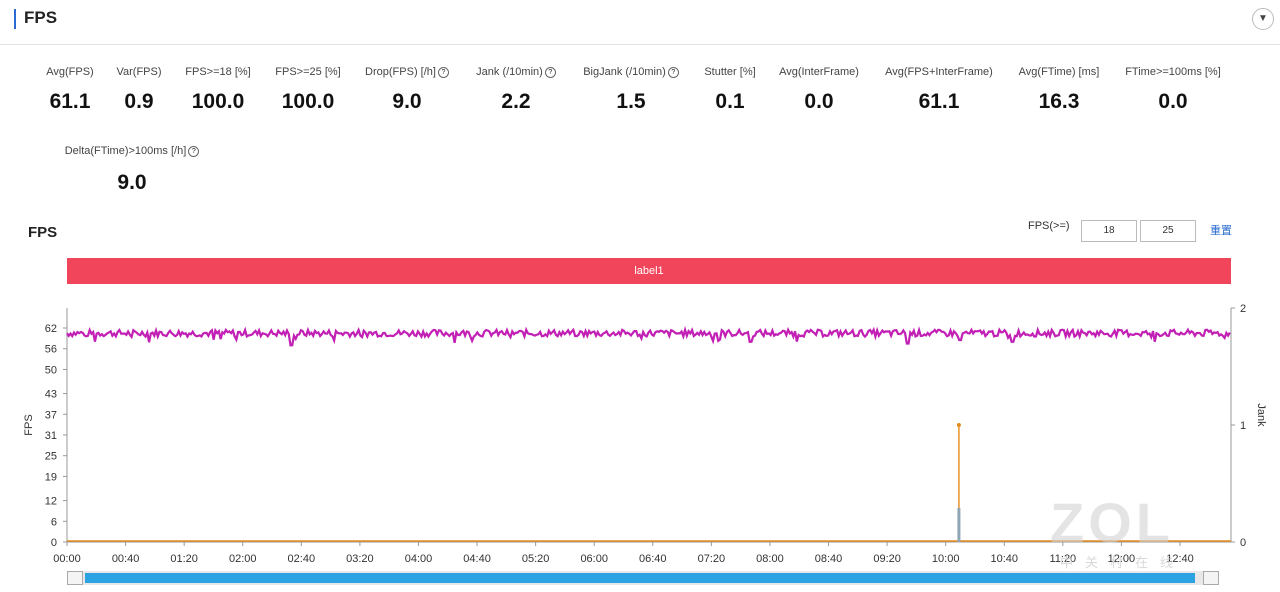  Describe the element at coordinates (360, 559) in the screenshot. I see `x-tick-label: 03:20` at that location.